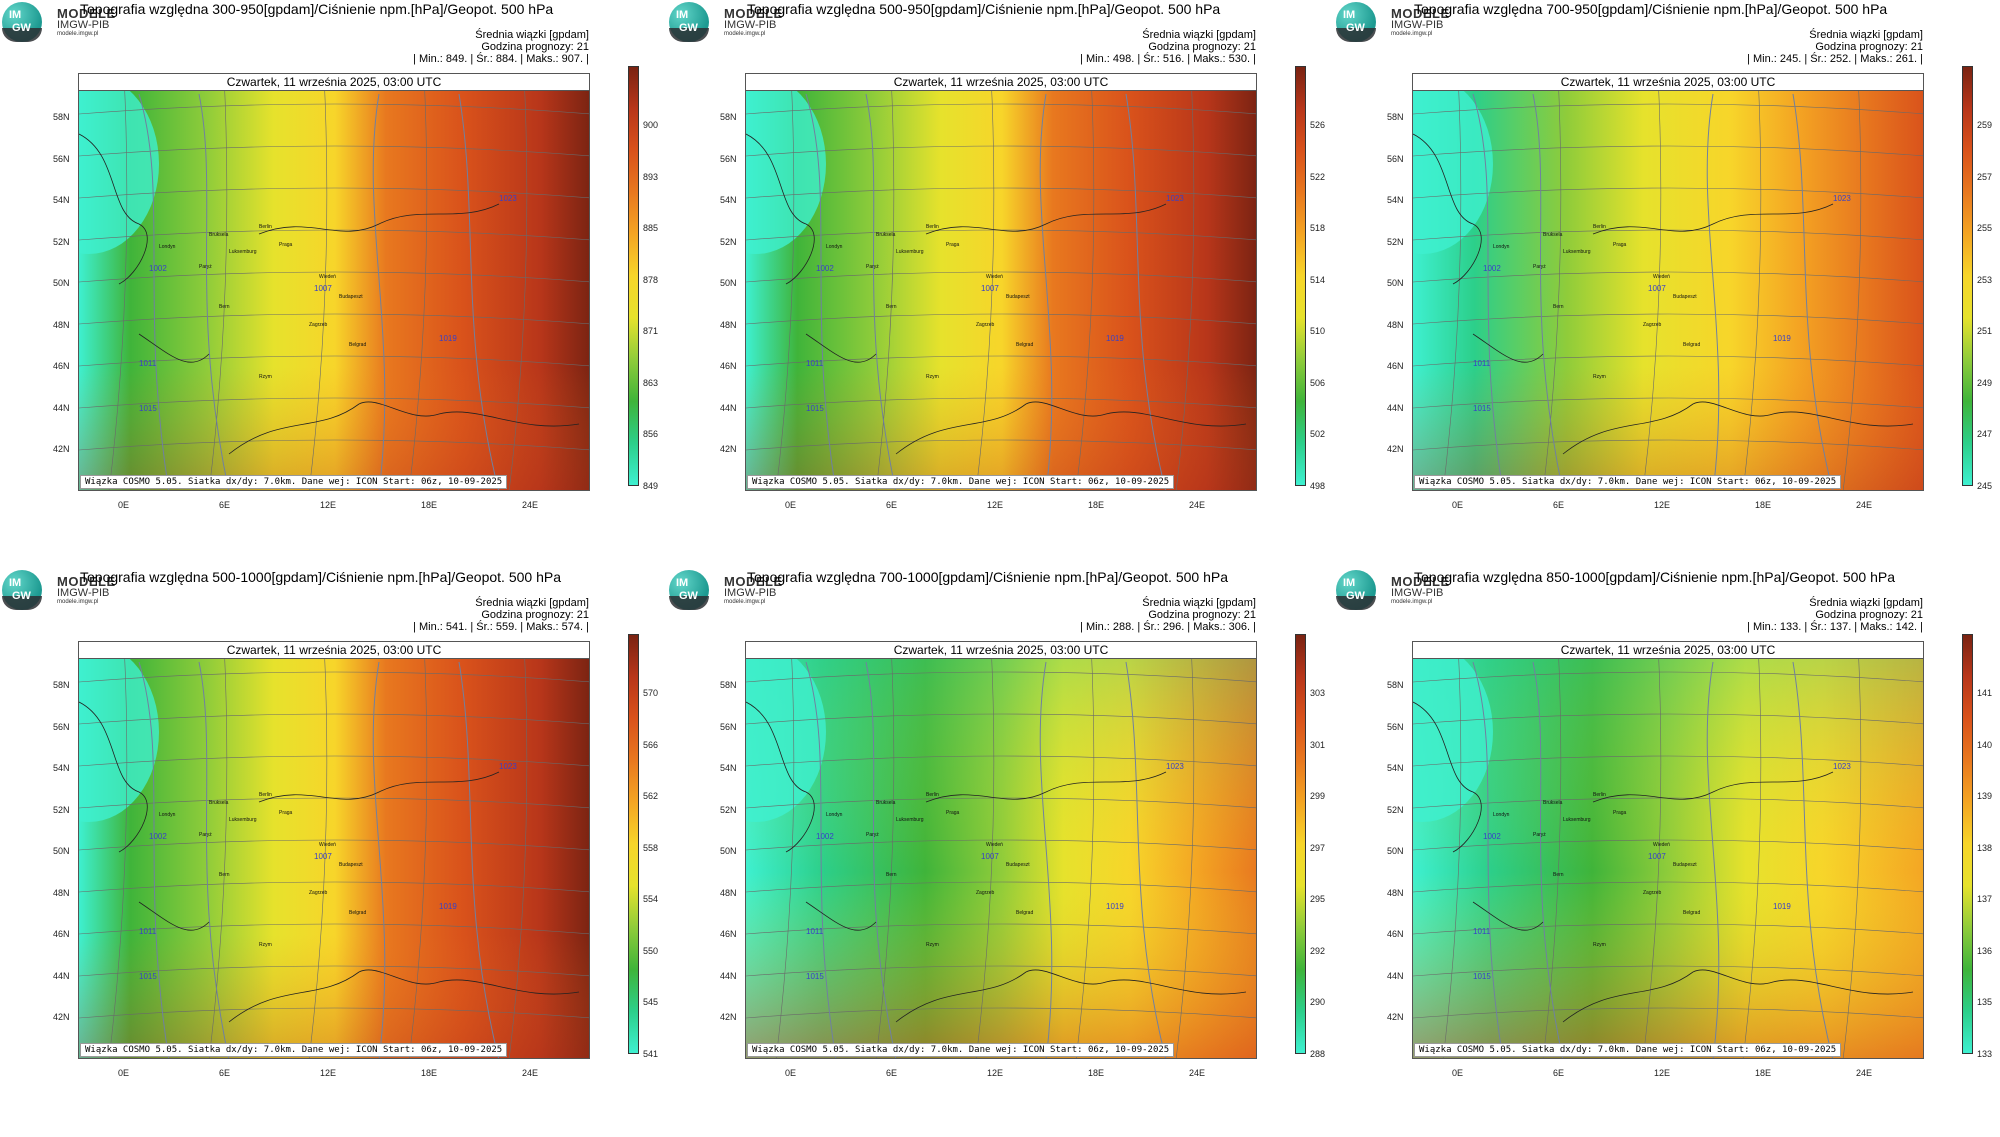  Describe the element at coordinates (753, 13) in the screenshot. I see `logo-modele-text: MODELE` at that location.